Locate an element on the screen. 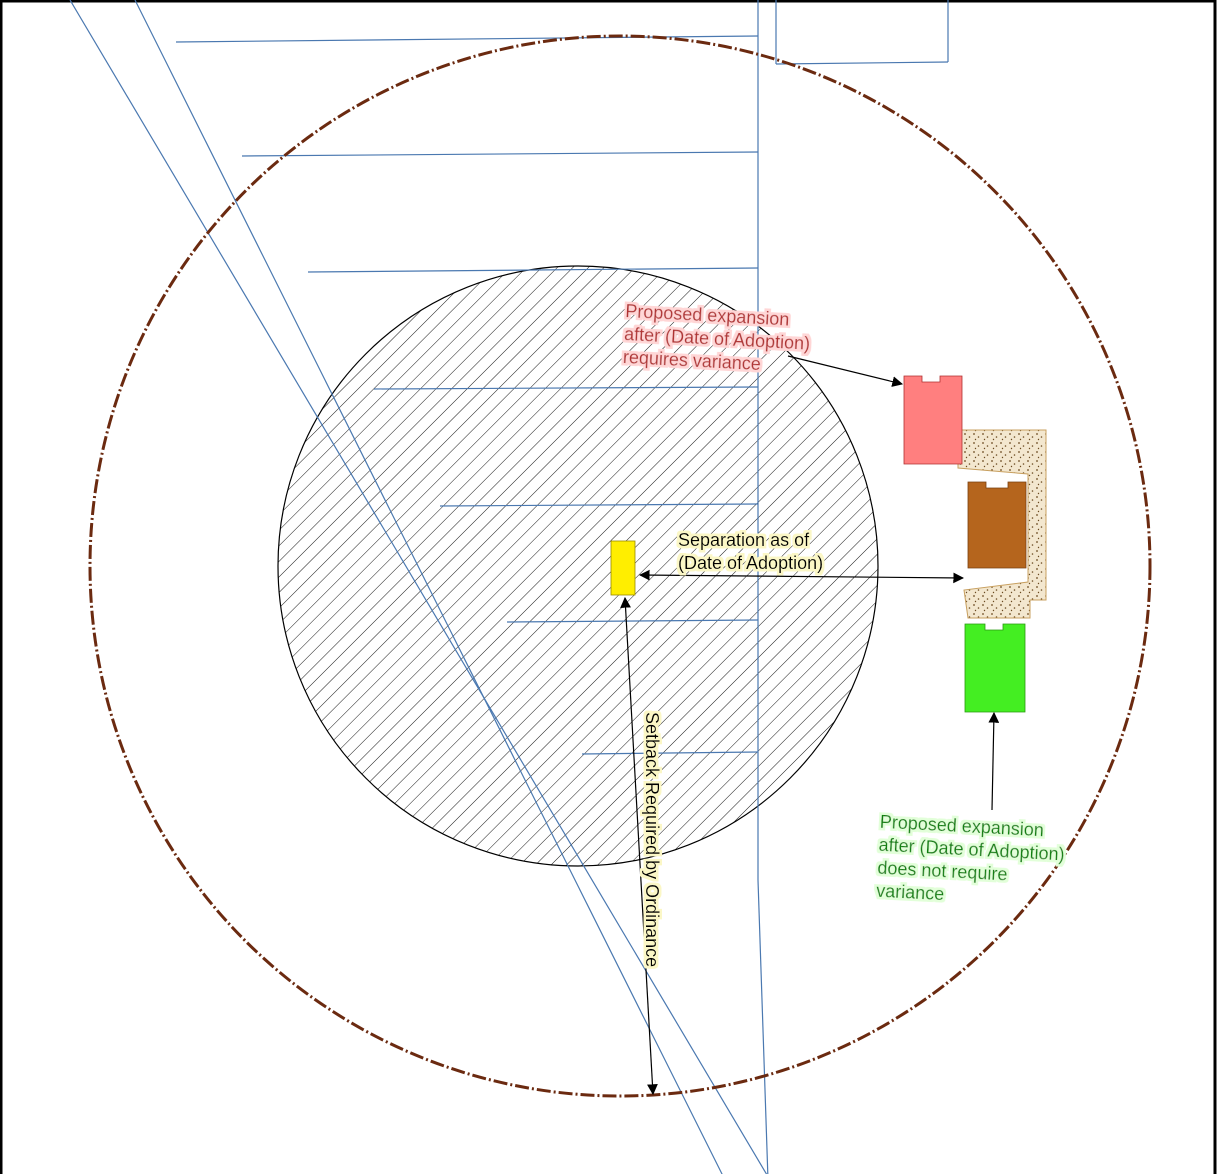 The width and height of the screenshot is (1217, 1174). green-label-line4: variance is located at coordinates (910, 893).